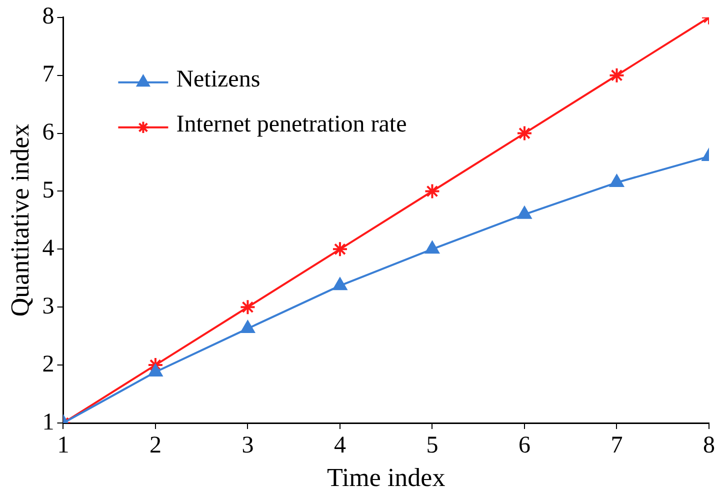 The image size is (718, 495). What do you see at coordinates (48, 248) in the screenshot?
I see `y-tick-label: 4` at bounding box center [48, 248].